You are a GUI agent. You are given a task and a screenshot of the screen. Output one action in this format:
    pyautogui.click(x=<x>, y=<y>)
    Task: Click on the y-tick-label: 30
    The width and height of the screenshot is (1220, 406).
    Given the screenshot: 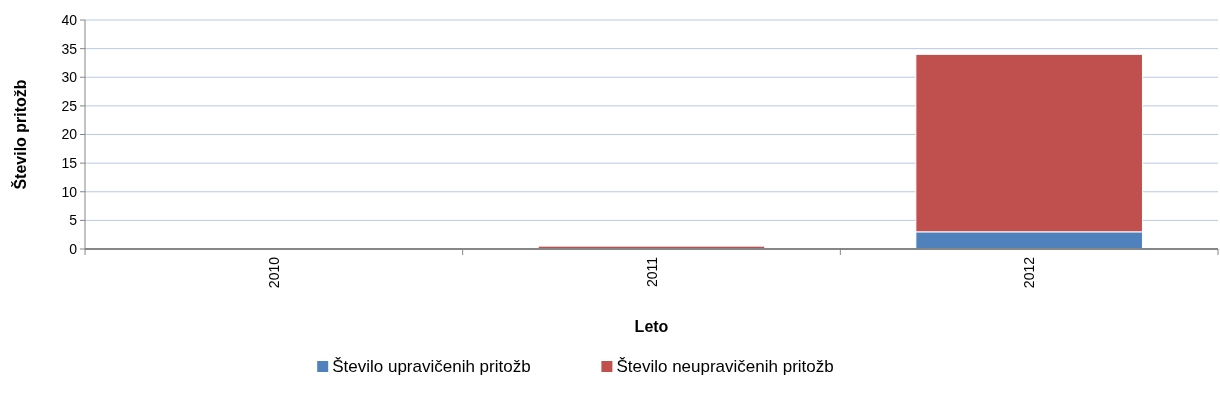 What is the action you would take?
    pyautogui.click(x=69, y=77)
    